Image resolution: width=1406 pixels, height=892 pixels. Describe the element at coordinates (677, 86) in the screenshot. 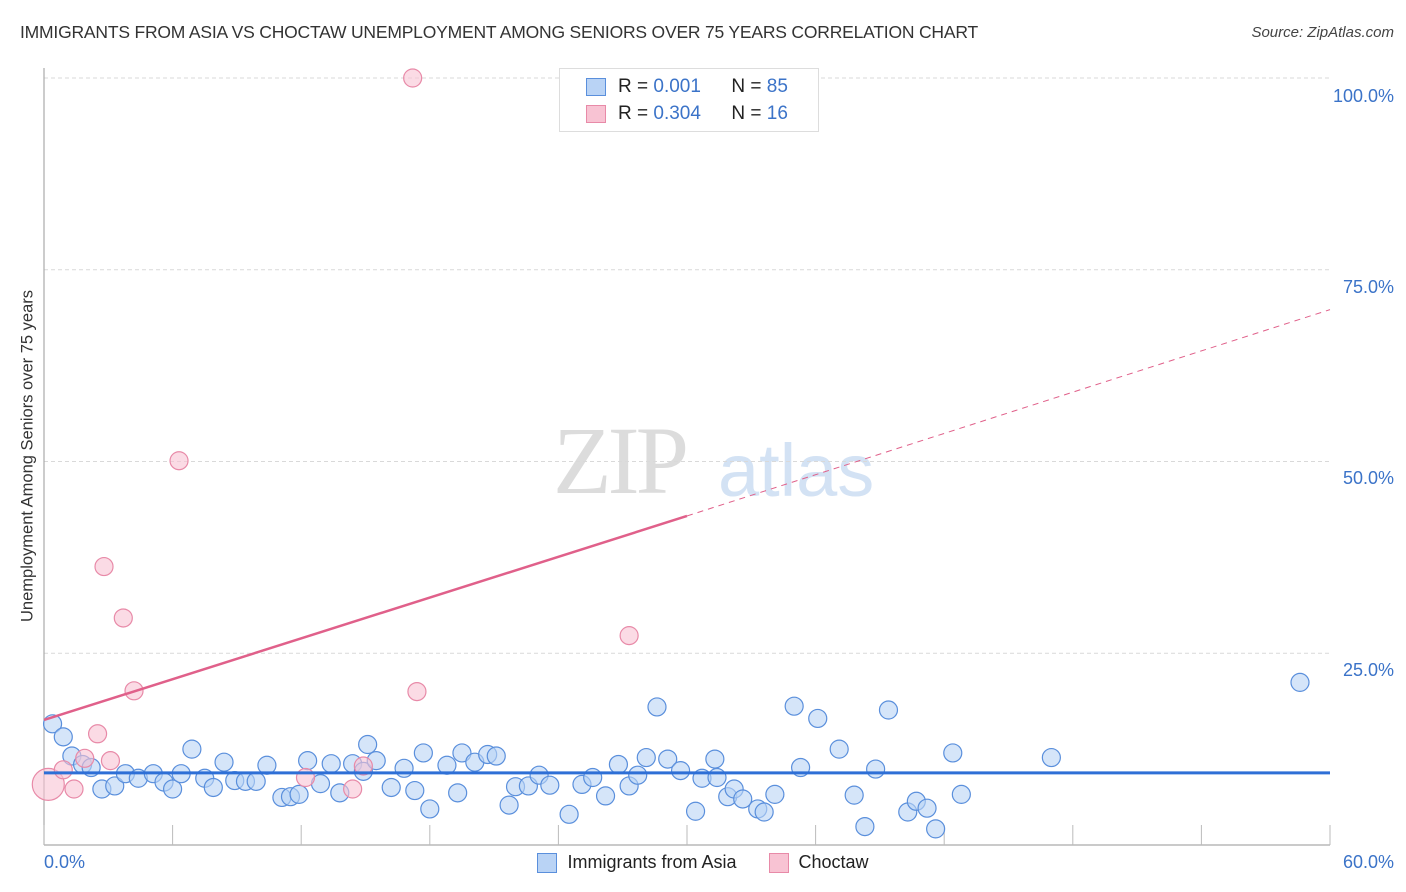

I see `r-value: 0.001` at that location.